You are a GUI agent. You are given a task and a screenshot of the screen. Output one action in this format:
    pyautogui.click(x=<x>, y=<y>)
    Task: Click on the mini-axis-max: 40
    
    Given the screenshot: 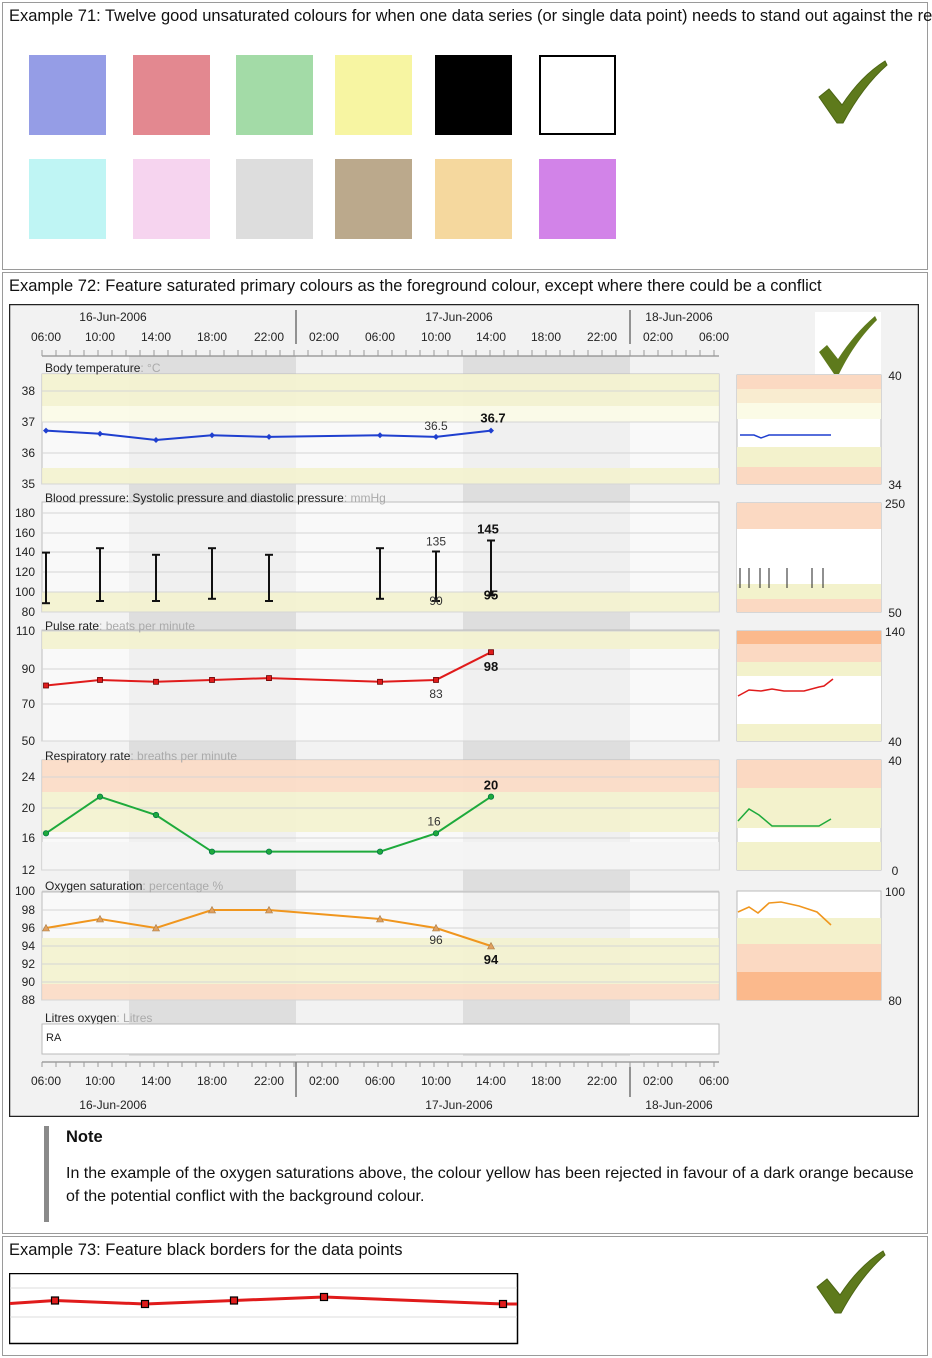 What is the action you would take?
    pyautogui.click(x=895, y=376)
    